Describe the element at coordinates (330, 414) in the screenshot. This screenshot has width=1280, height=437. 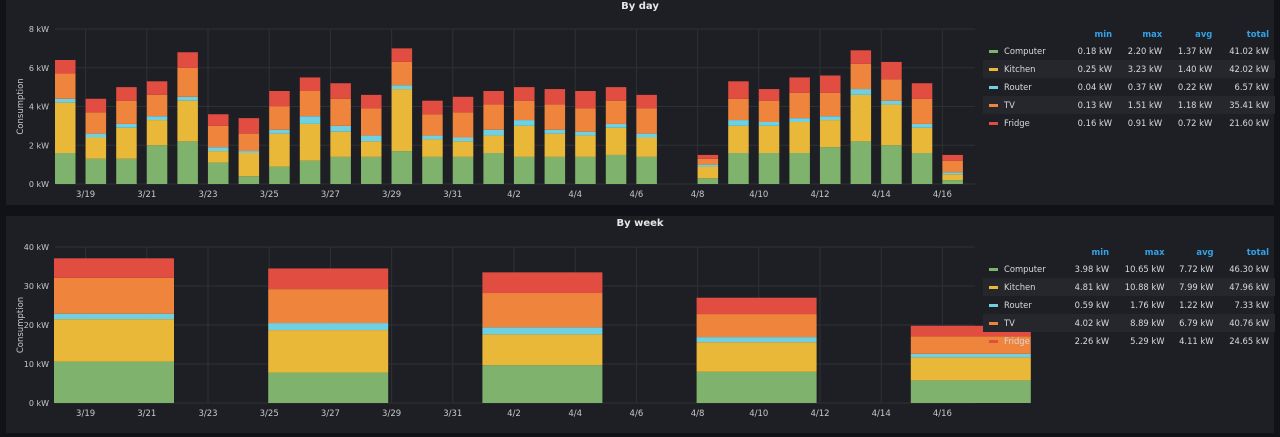
I see `x-tick-label: 3/27` at that location.